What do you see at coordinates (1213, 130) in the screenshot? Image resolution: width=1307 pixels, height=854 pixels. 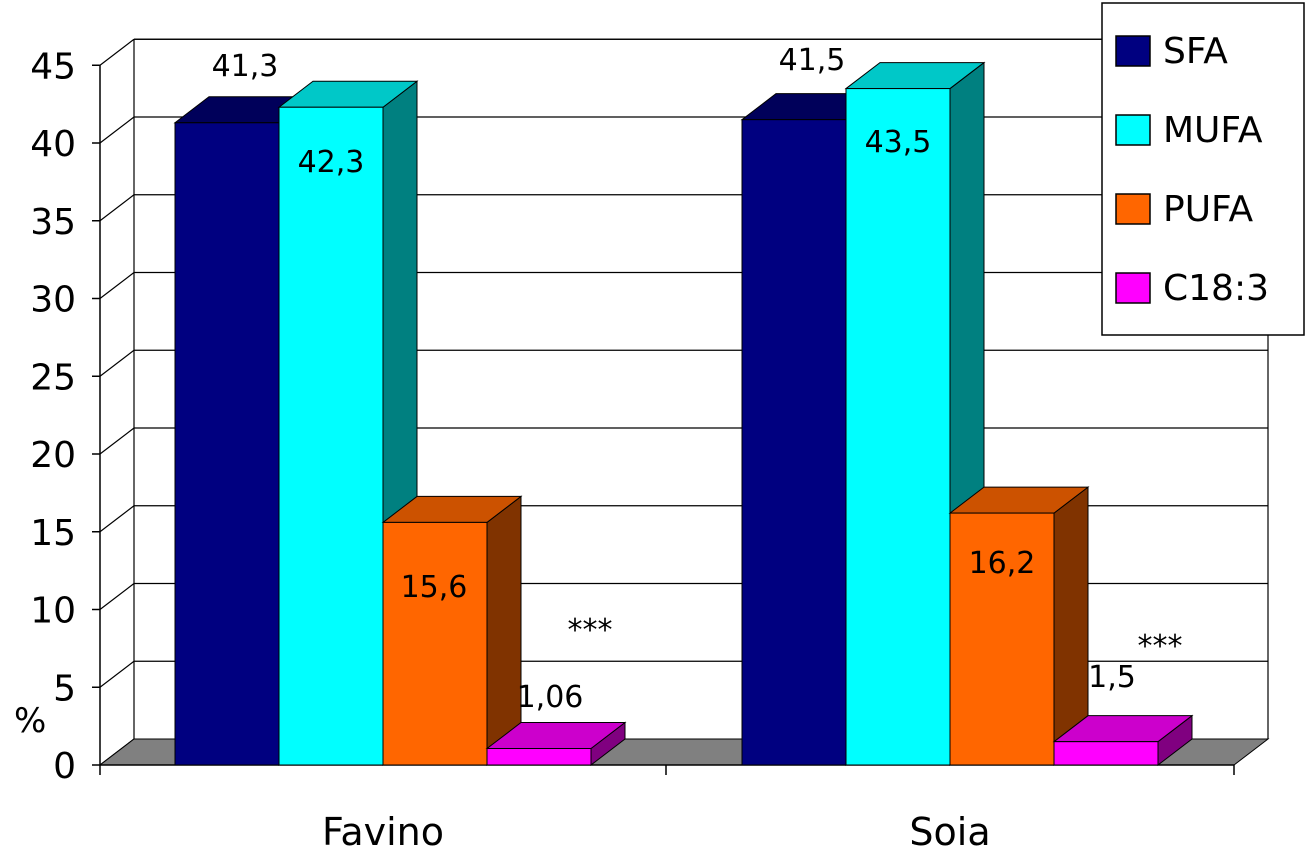 I see `legend-label: MUFA` at bounding box center [1213, 130].